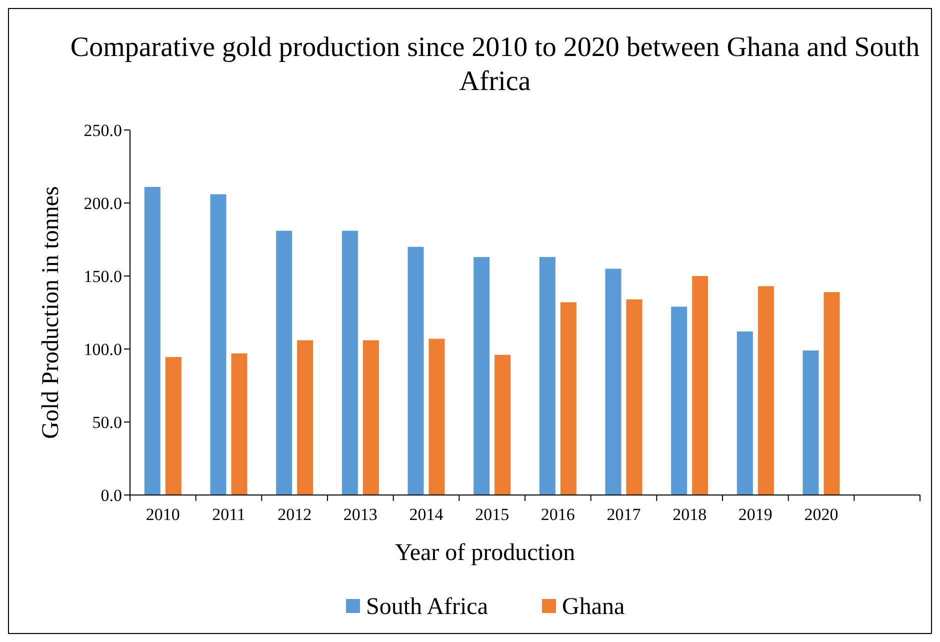  Describe the element at coordinates (103, 130) in the screenshot. I see `y-tick-label: 250.0` at that location.